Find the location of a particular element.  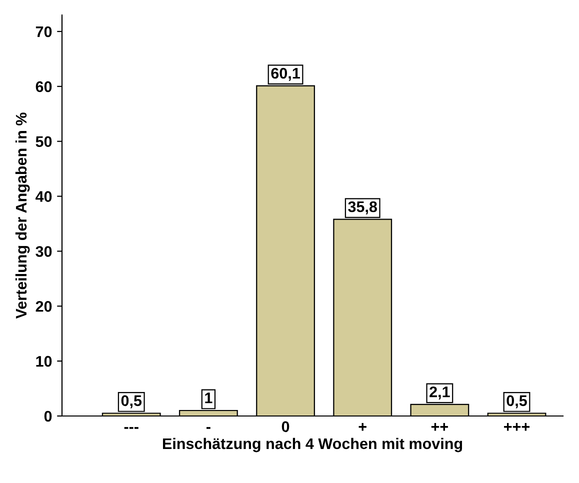

y-tick-label: 40 is located at coordinates (44, 196).